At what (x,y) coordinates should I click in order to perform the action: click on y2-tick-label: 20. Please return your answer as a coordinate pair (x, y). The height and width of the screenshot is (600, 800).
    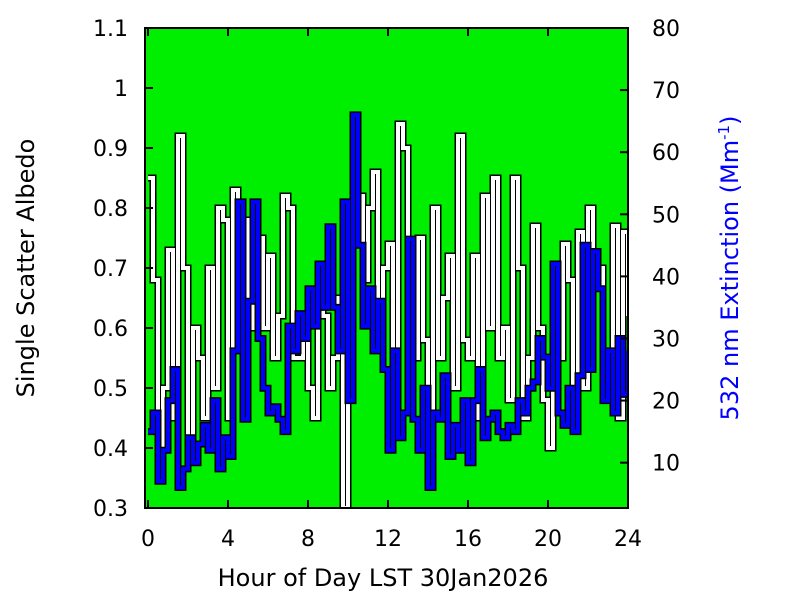
    Looking at the image, I should click on (666, 402).